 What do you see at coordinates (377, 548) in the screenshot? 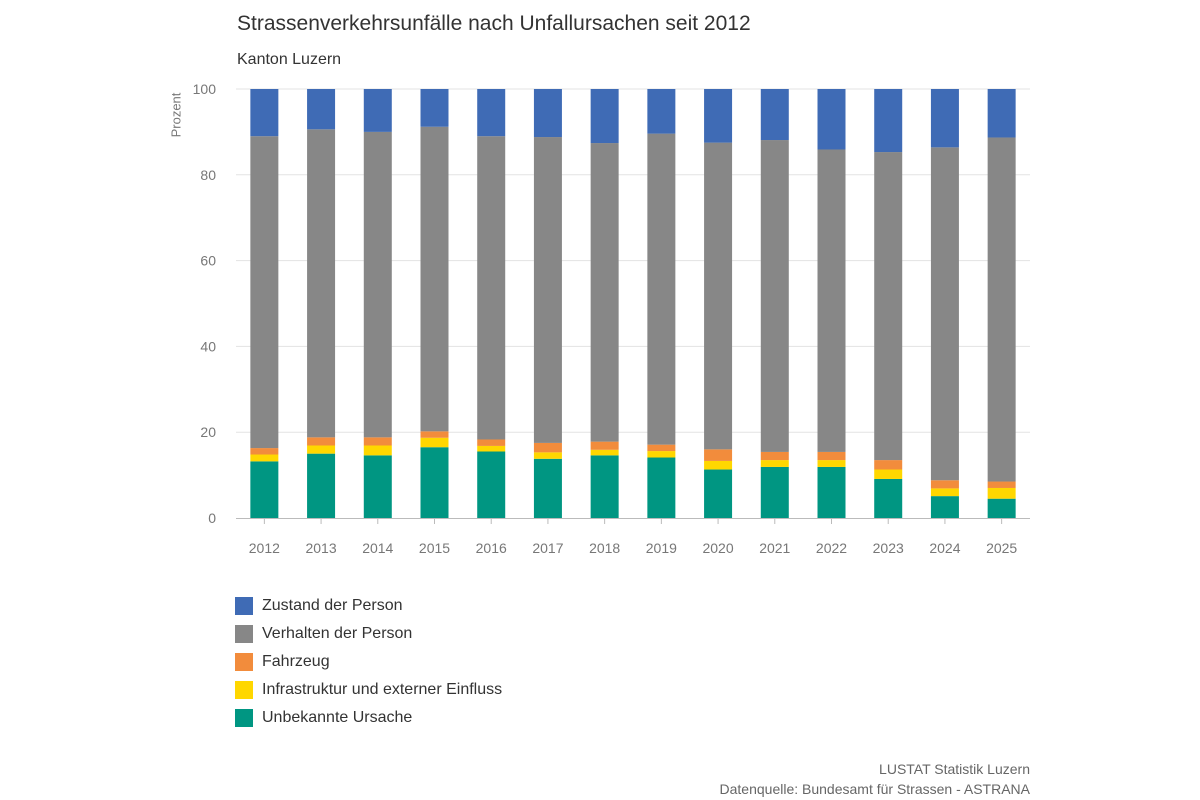
I see `x-tick-label: 2014` at bounding box center [377, 548].